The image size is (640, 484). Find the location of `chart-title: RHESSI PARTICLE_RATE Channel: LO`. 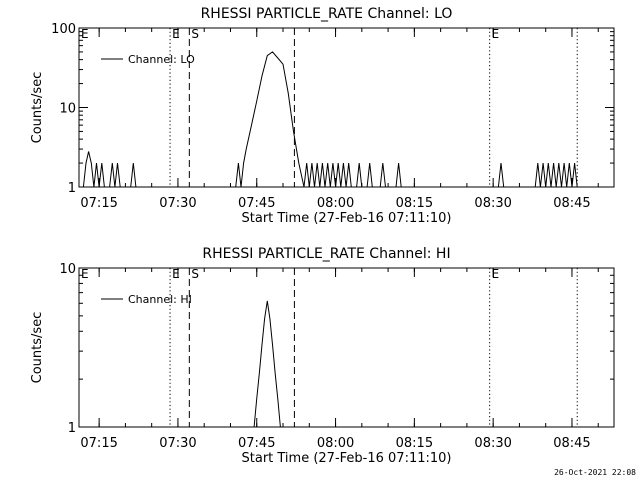

chart-title: RHESSI PARTICLE_RATE Channel: LO is located at coordinates (327, 14).